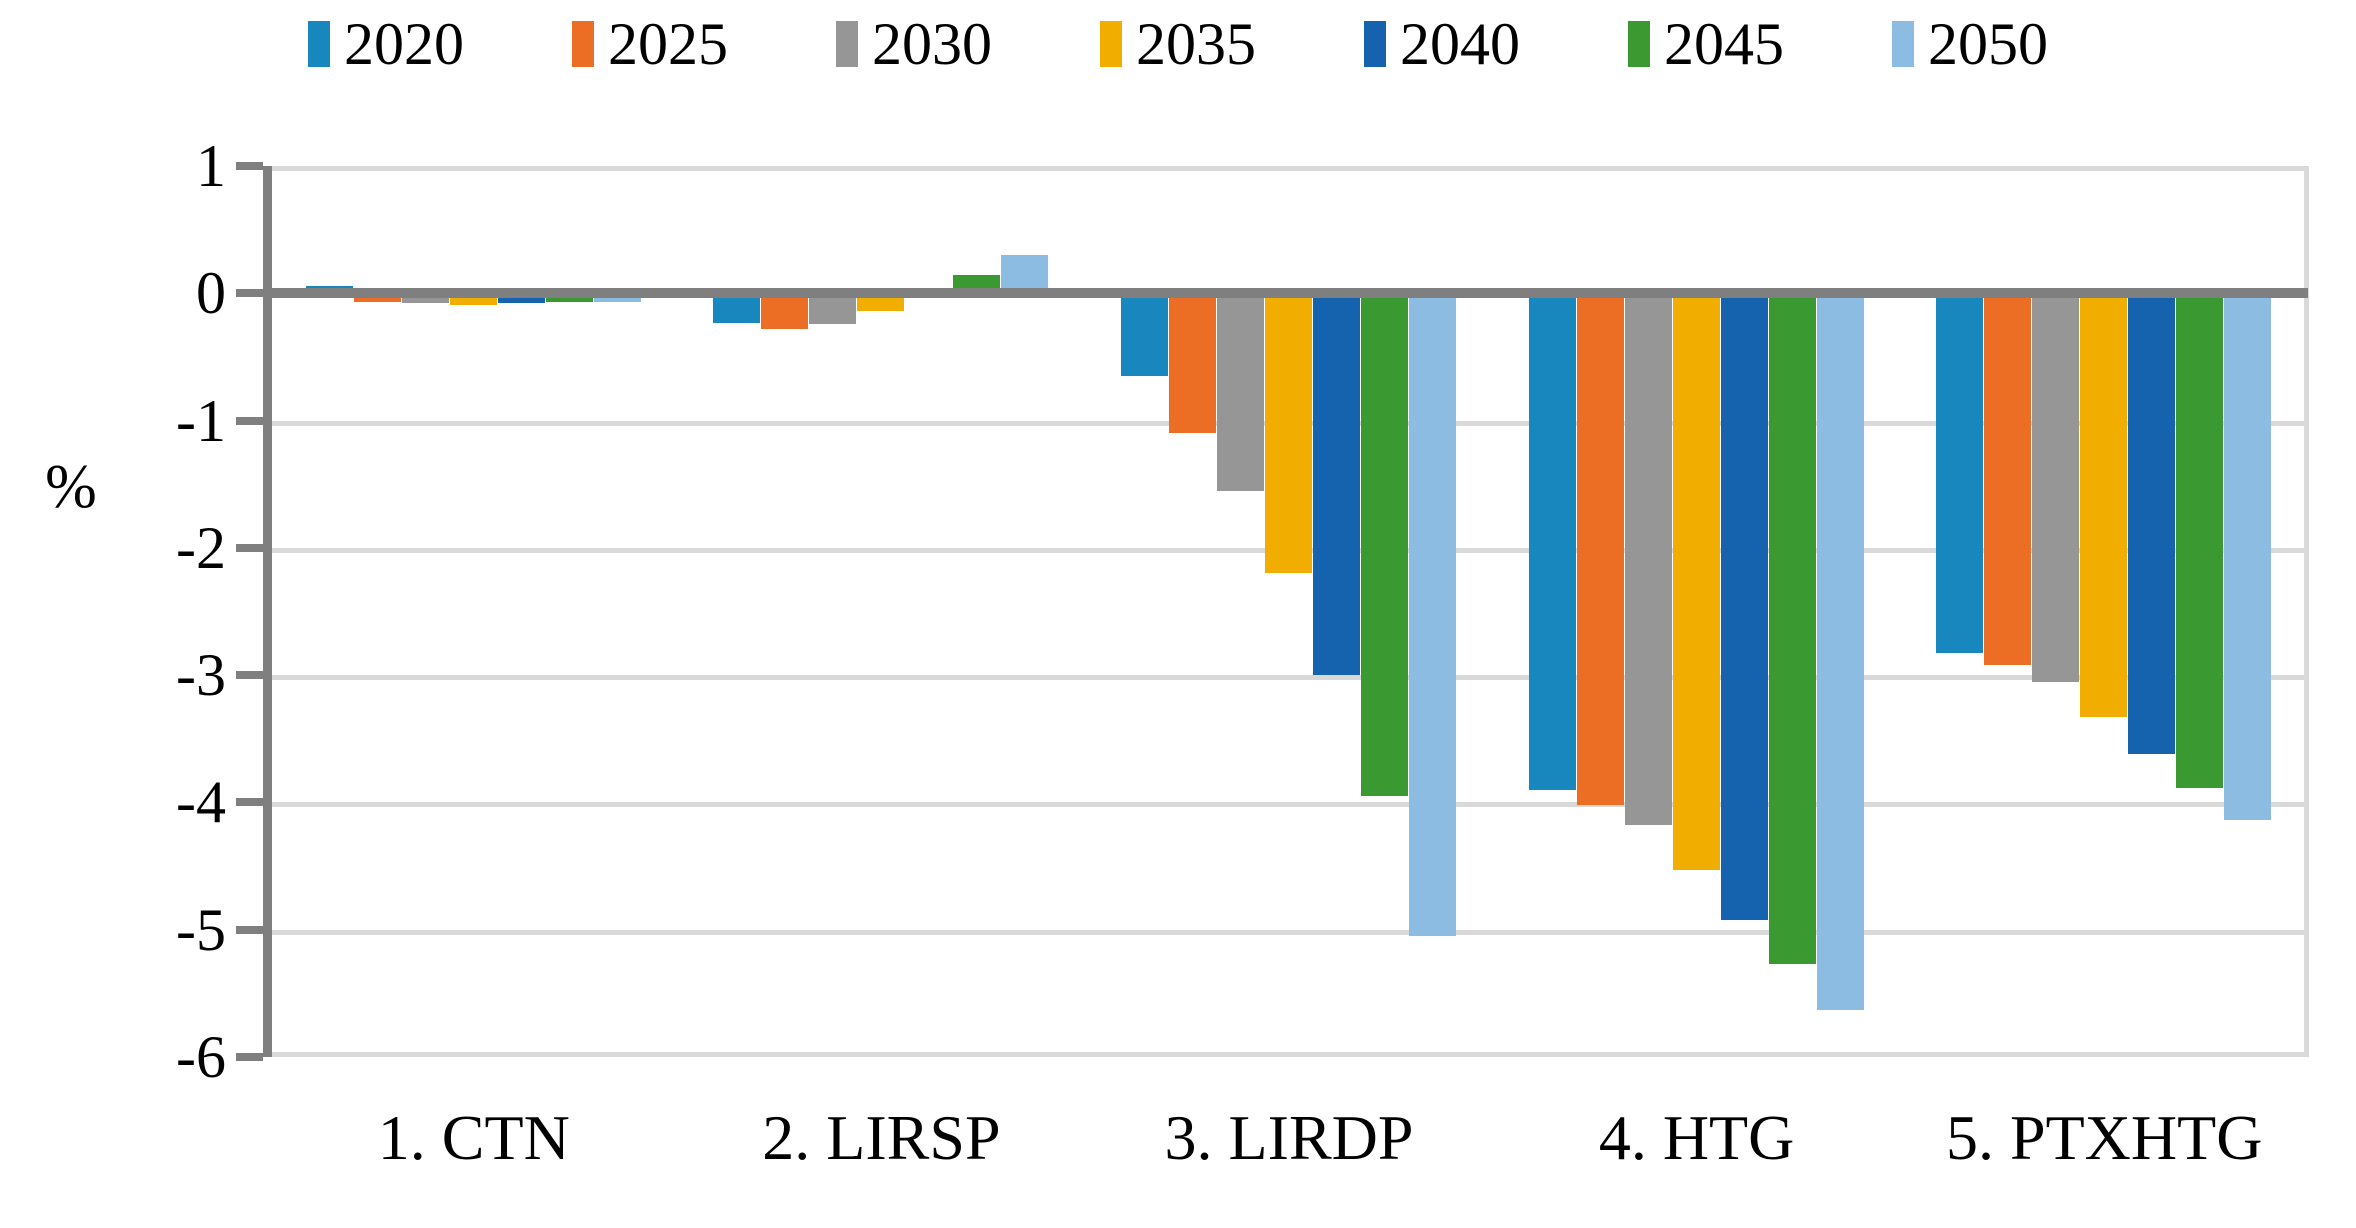 Image resolution: width=2356 pixels, height=1228 pixels. Describe the element at coordinates (1792, 629) in the screenshot. I see `bar-2045-cat4` at that location.